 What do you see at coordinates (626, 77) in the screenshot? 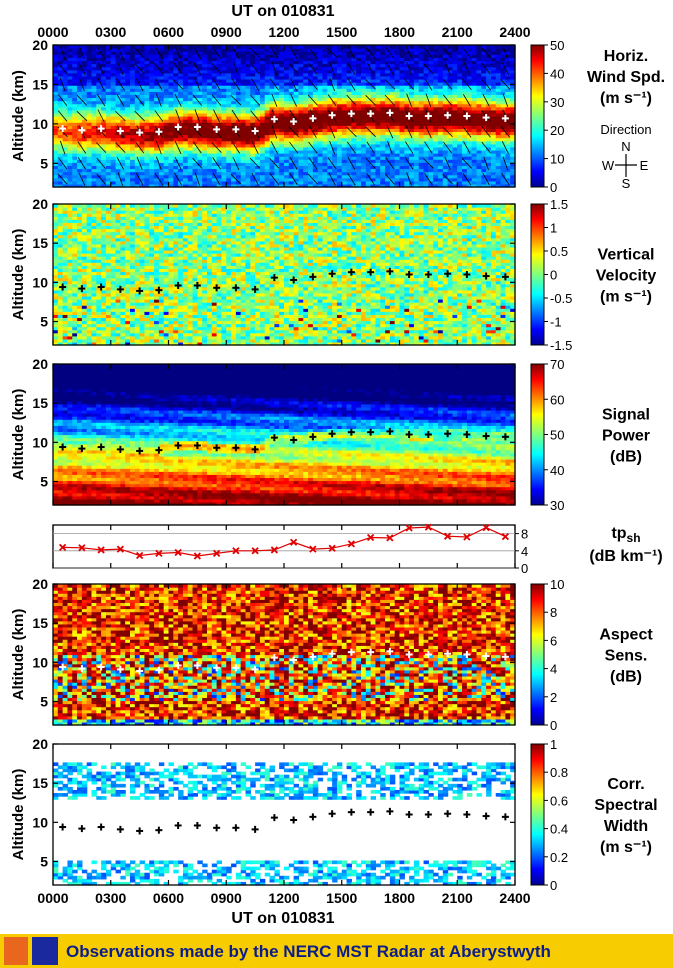
I see `panel-title-line: Wind Spd.` at bounding box center [626, 77].